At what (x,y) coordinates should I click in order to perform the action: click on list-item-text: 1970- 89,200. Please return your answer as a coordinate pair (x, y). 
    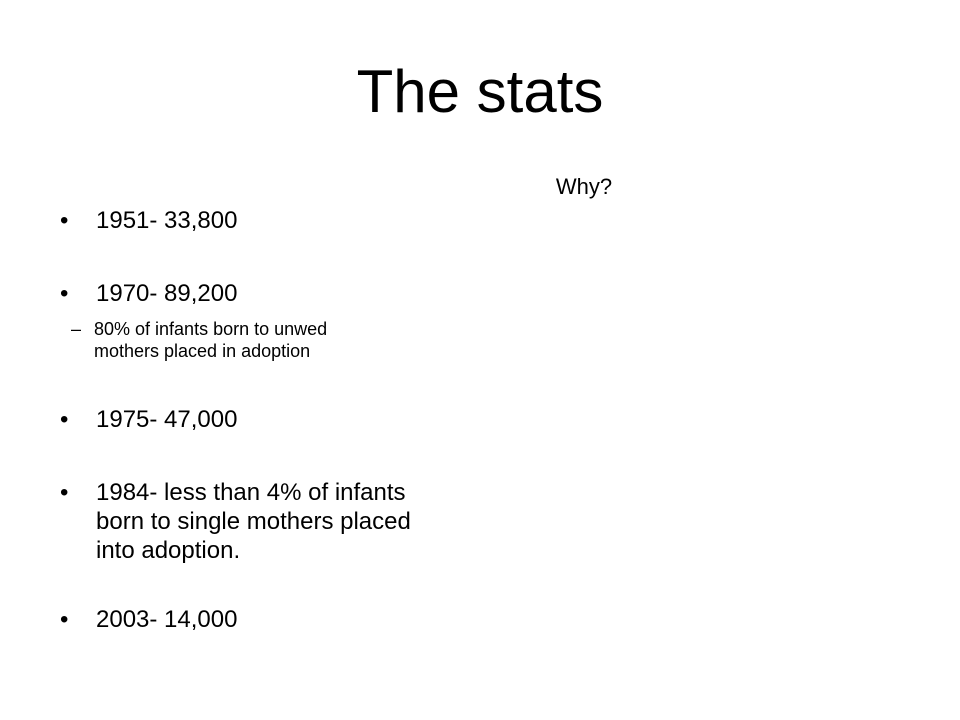
    Looking at the image, I should click on (167, 293).